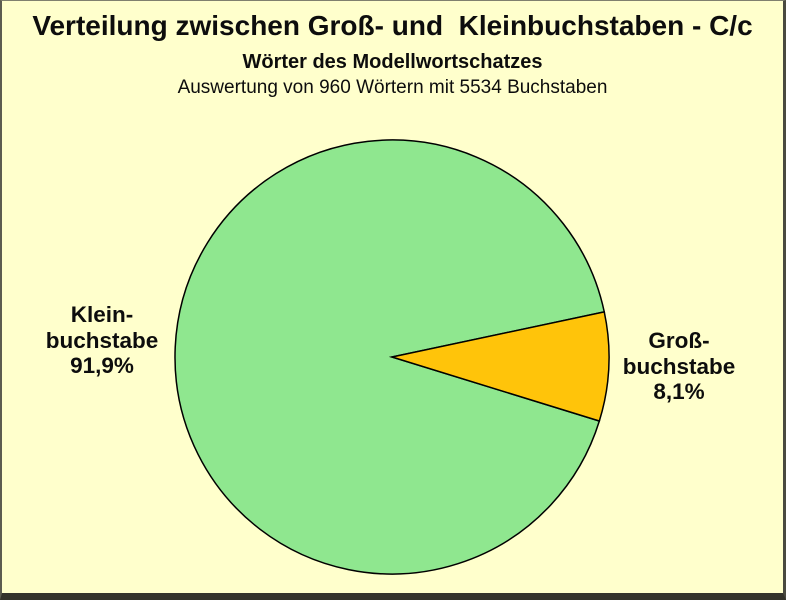 The height and width of the screenshot is (600, 786). What do you see at coordinates (679, 391) in the screenshot?
I see `pie-label-grossbuchstabe-value: 8,1%` at bounding box center [679, 391].